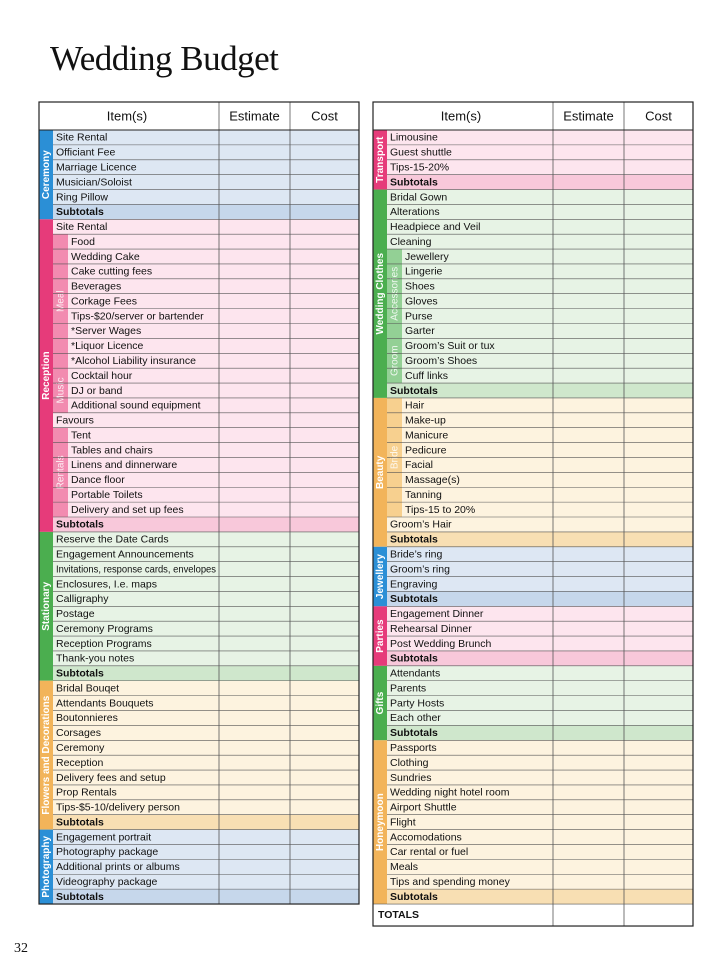  Describe the element at coordinates (416, 555) in the screenshot. I see `item-label: Bride’s ring` at that location.